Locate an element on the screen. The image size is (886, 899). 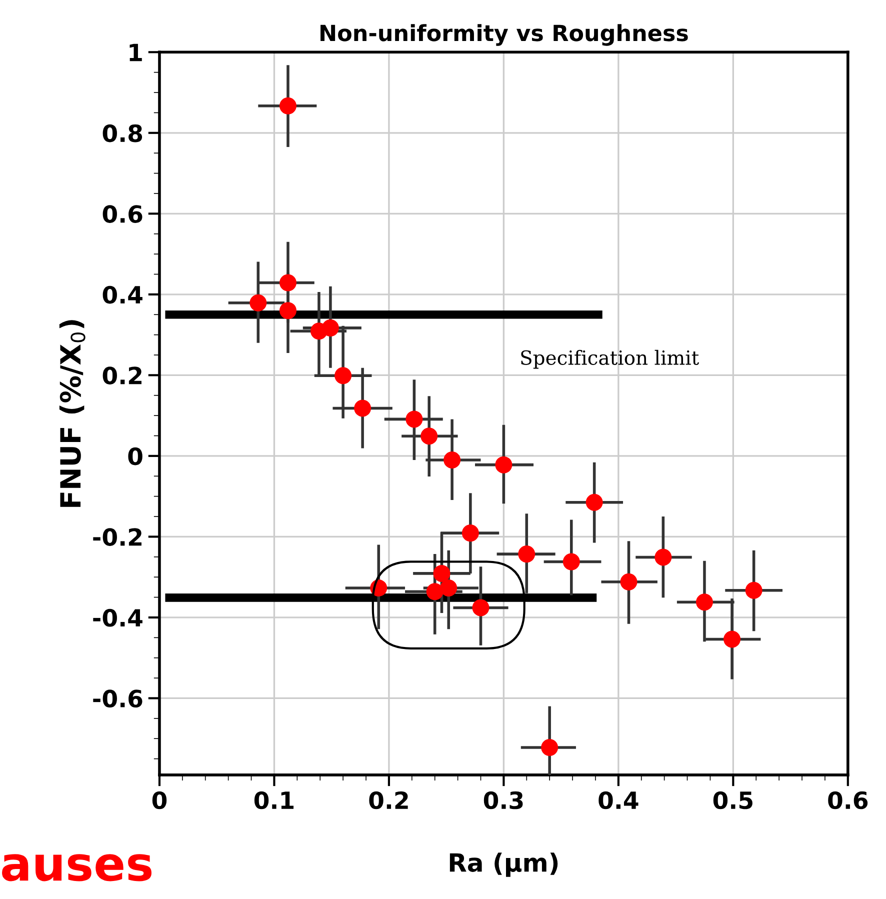
y-tick-label: 0.8 is located at coordinates (122, 133).